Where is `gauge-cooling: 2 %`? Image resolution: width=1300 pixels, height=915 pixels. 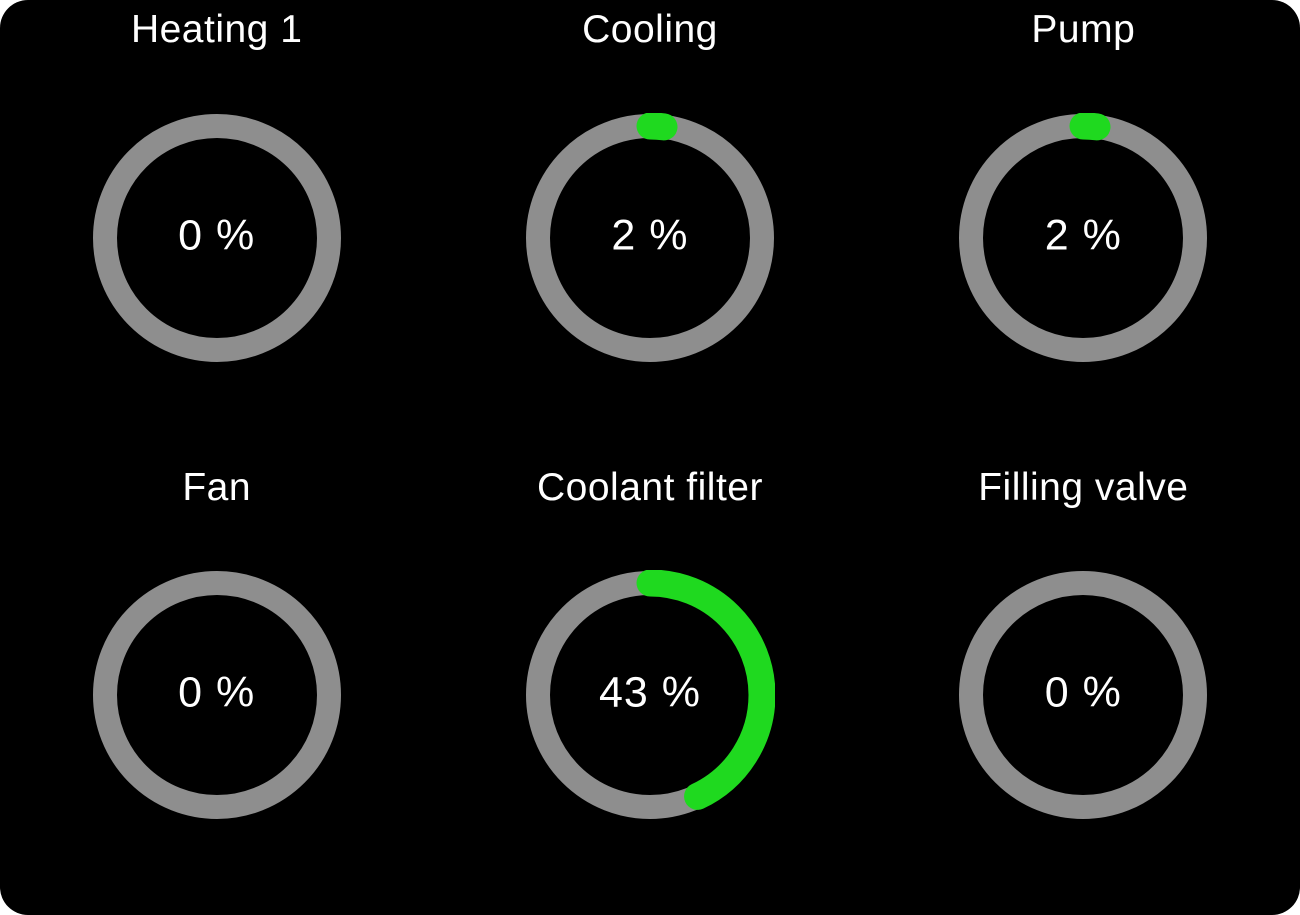
gauge-cooling: 2 % is located at coordinates (649, 237).